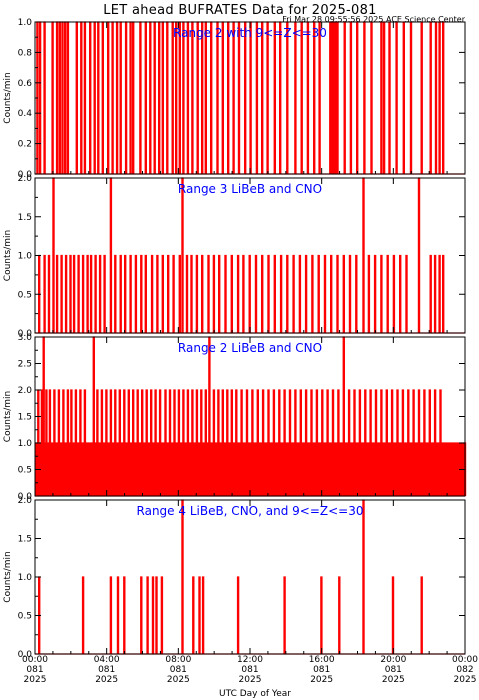  What do you see at coordinates (25, 114) in the screenshot?
I see `y-tick-label: 0.4` at bounding box center [25, 114].